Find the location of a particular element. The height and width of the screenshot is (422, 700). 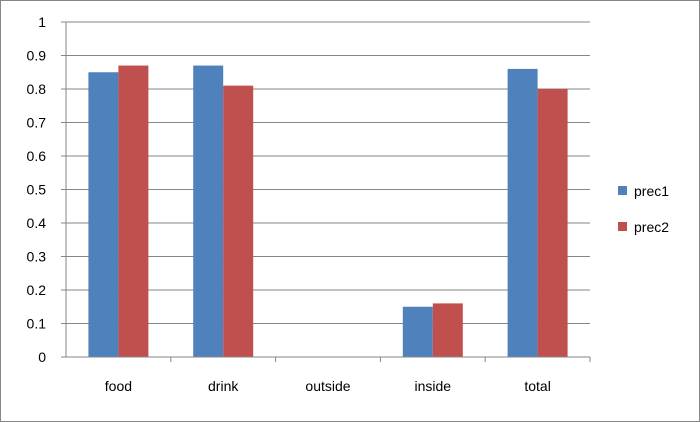

y-tick-label: 0.9 is located at coordinates (37, 56).